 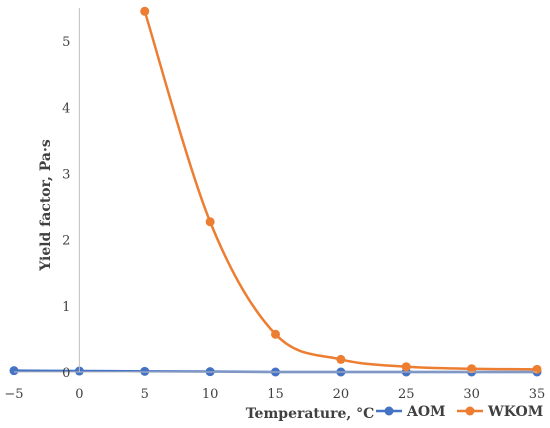 What do you see at coordinates (46, 205) in the screenshot?
I see `y-axis-title: Yield factor, Pa·s` at bounding box center [46, 205].